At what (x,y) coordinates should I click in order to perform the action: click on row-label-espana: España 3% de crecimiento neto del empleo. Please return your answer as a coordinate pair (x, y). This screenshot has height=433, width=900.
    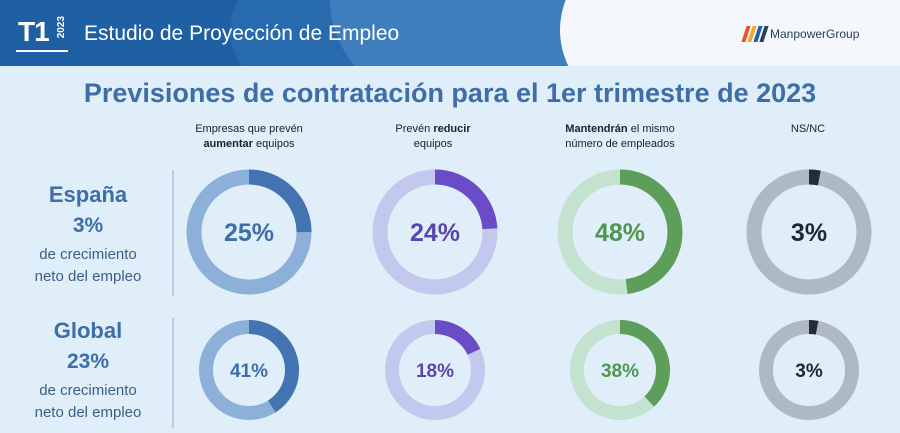
    Looking at the image, I should click on (88, 235).